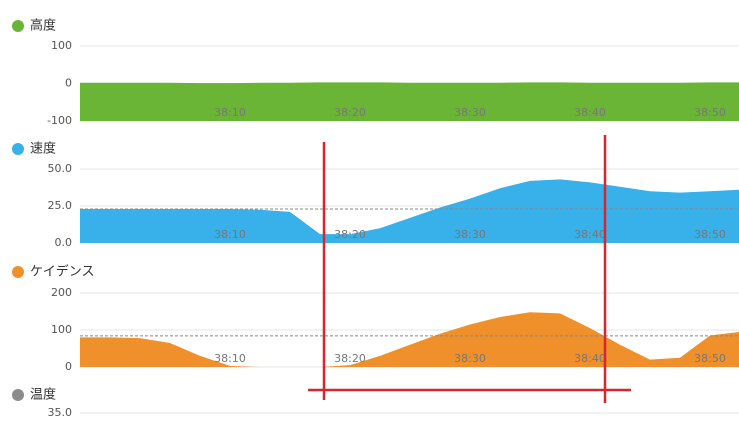 The height and width of the screenshot is (434, 739). Describe the element at coordinates (43, 26) in the screenshot. I see `chart-title: 高度` at that location.